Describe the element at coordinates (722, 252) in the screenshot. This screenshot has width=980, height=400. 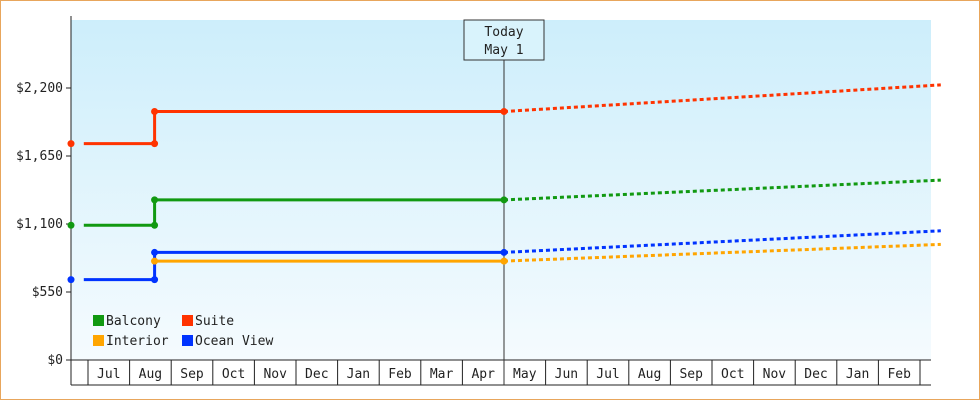
I see `interior-forecast-line` at that location.